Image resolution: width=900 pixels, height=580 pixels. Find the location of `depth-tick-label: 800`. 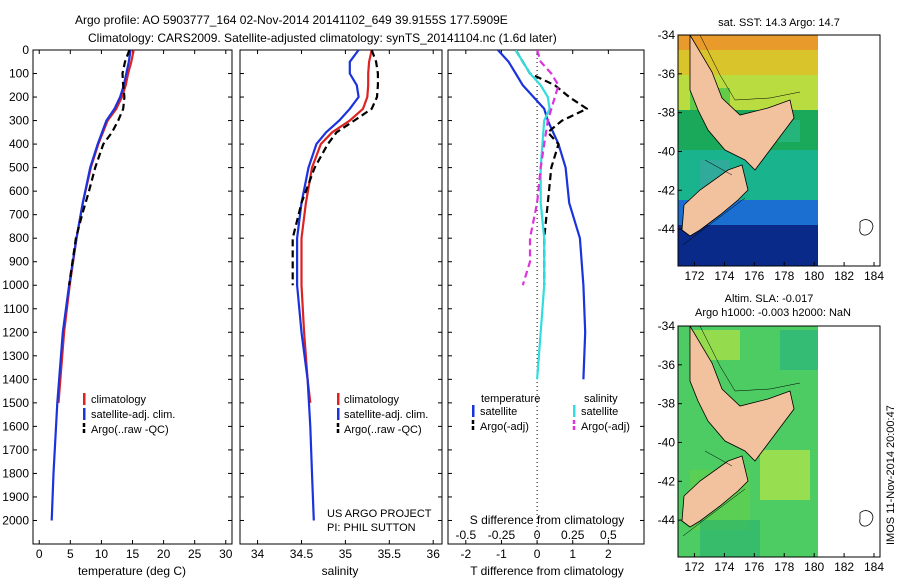

depth-tick-label: 800 is located at coordinates (19, 238).